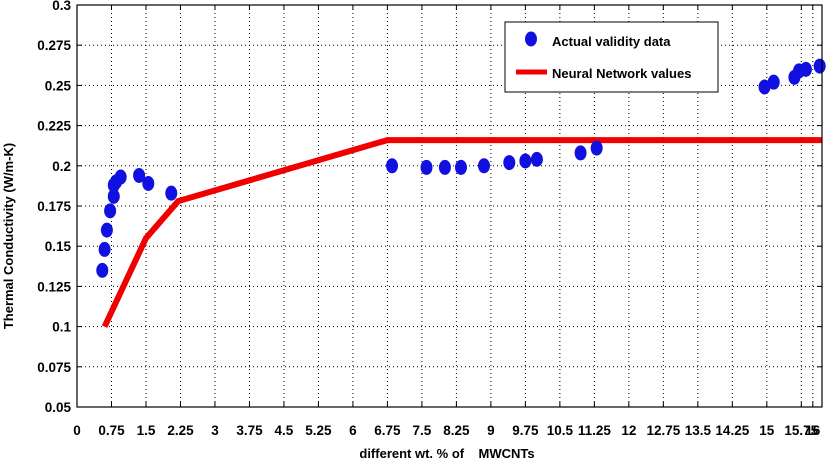 The image size is (827, 463). Describe the element at coordinates (491, 430) in the screenshot. I see `x-tick-label: 9` at that location.